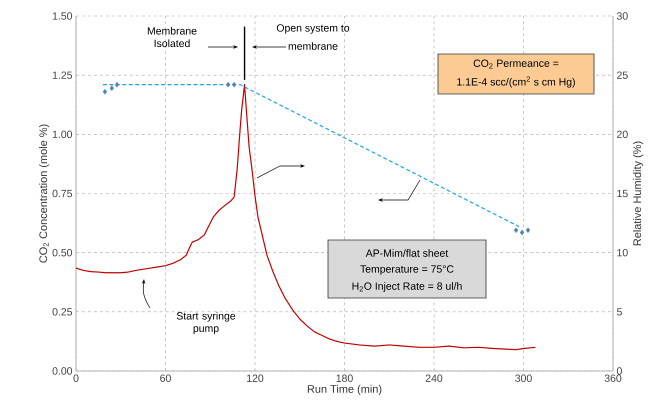 This screenshot has height=413, width=663. What do you see at coordinates (622, 16) in the screenshot?
I see `y2-tick-label: 30` at bounding box center [622, 16].